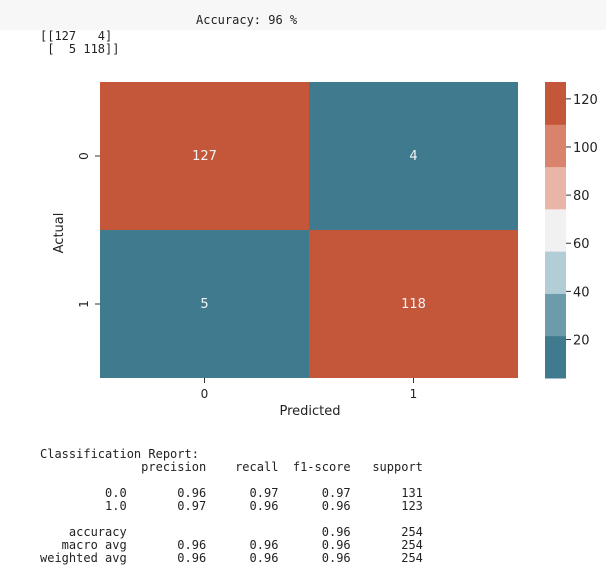 This screenshot has width=606, height=588. Describe the element at coordinates (76, 36) in the screenshot. I see `confusion-matrix-line-1: [[127 4]` at that location.